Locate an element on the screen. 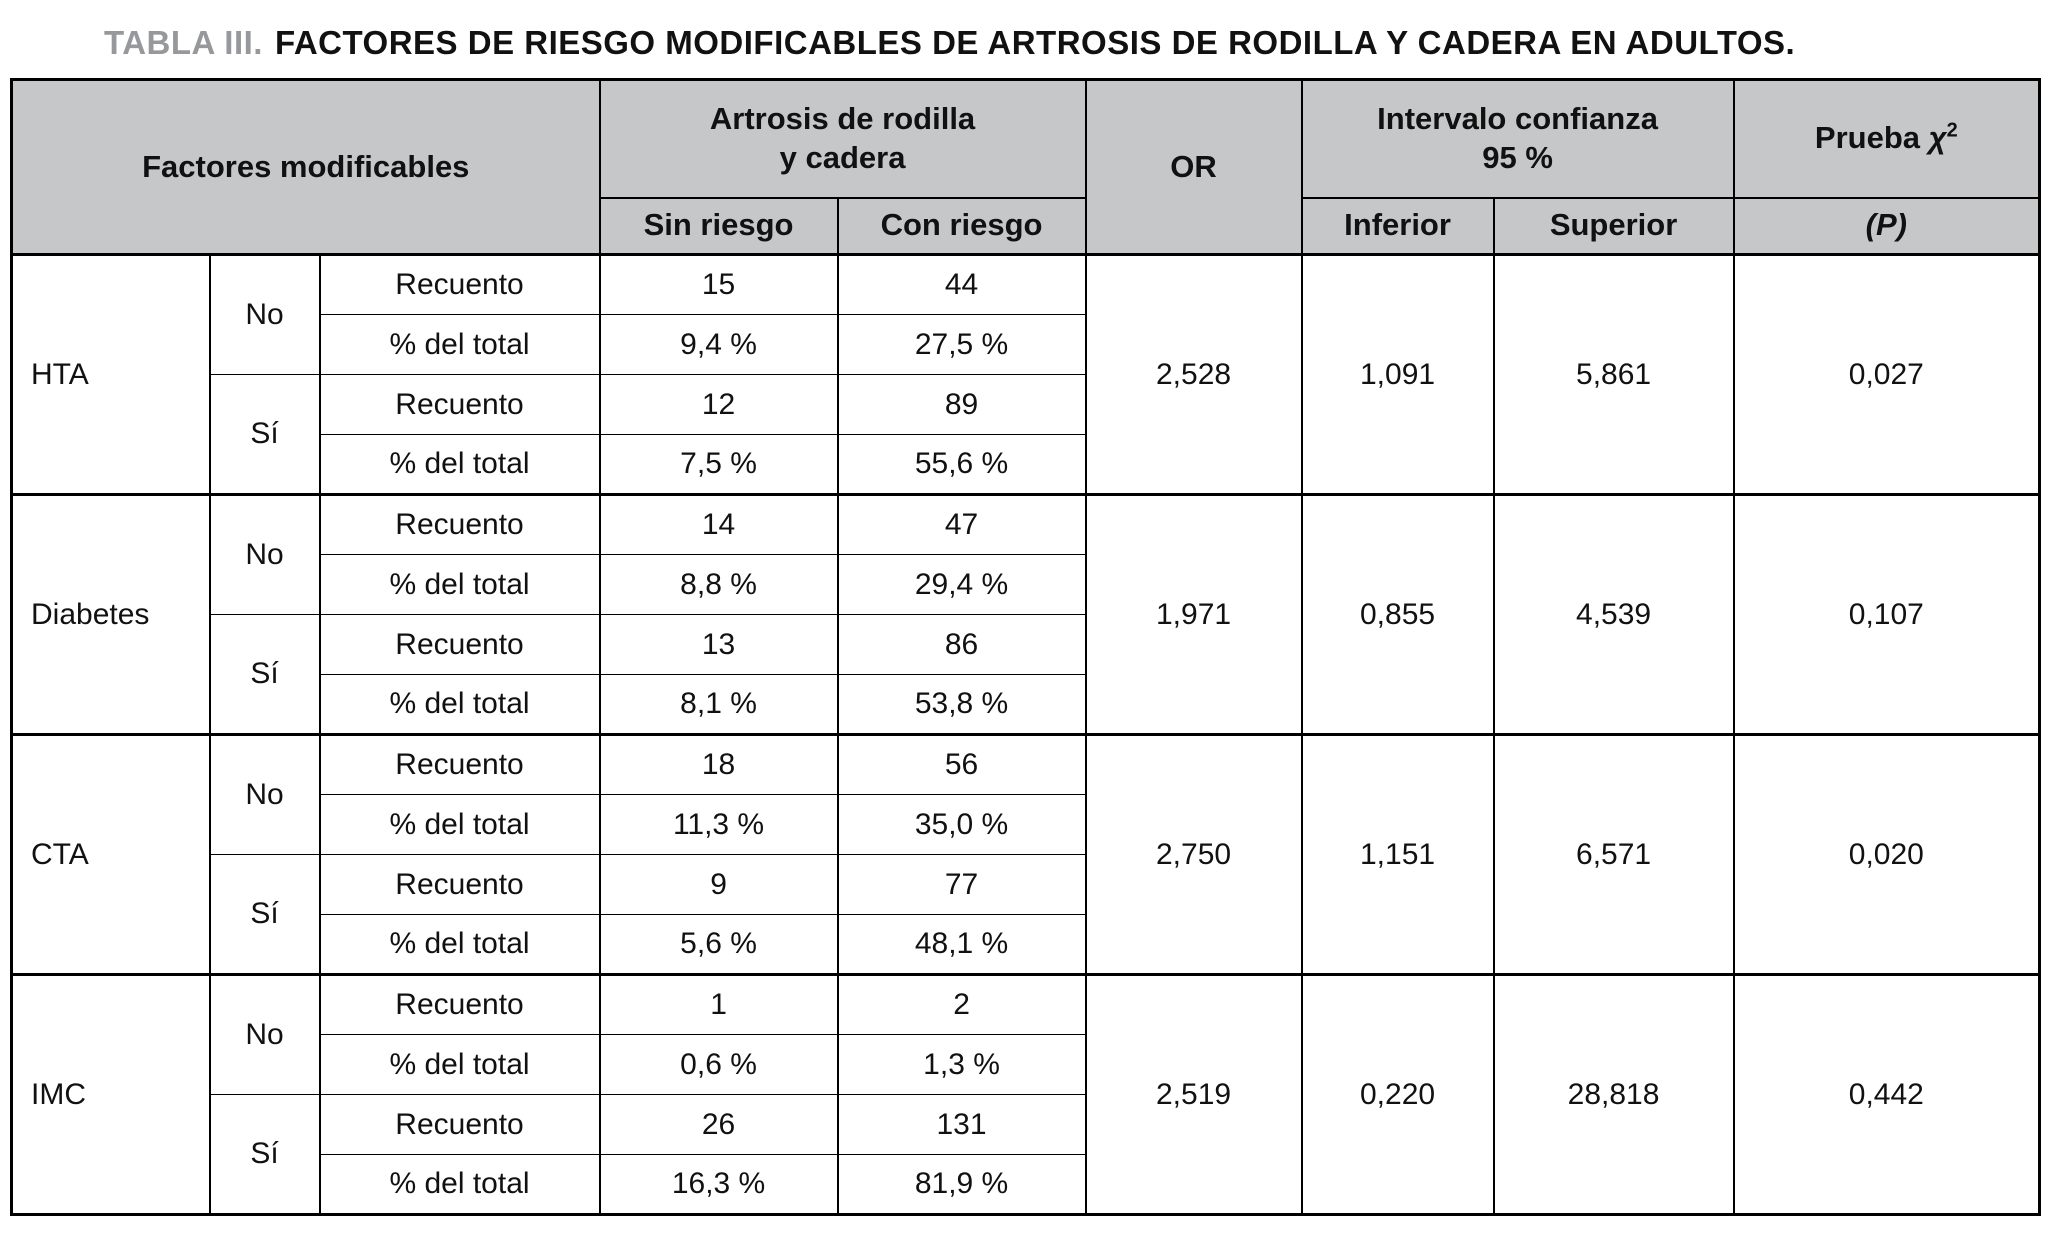  table-row: % del total 7,5 % 55,6 % is located at coordinates (1026, 464).